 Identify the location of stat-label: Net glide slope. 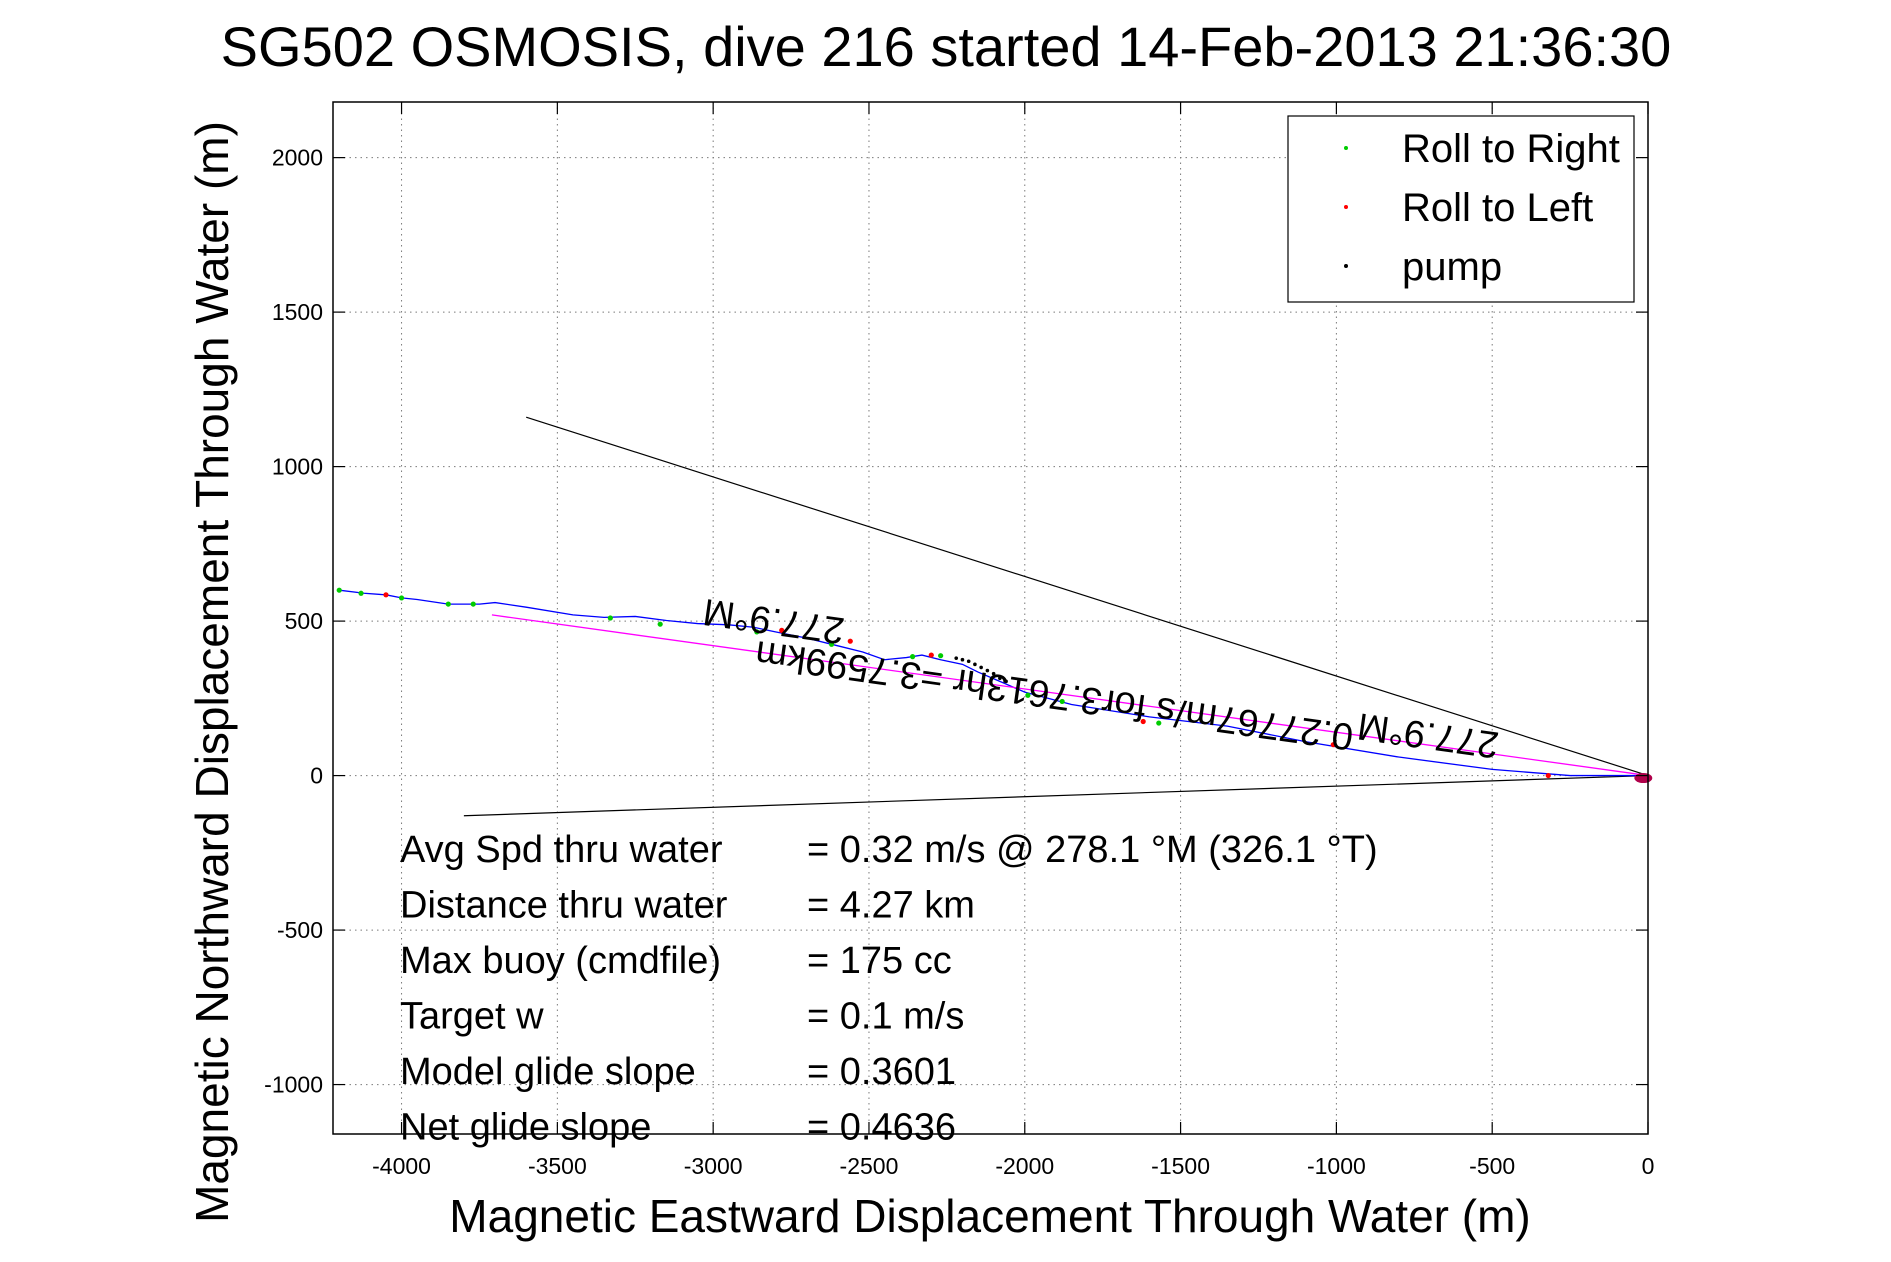
(525, 1128).